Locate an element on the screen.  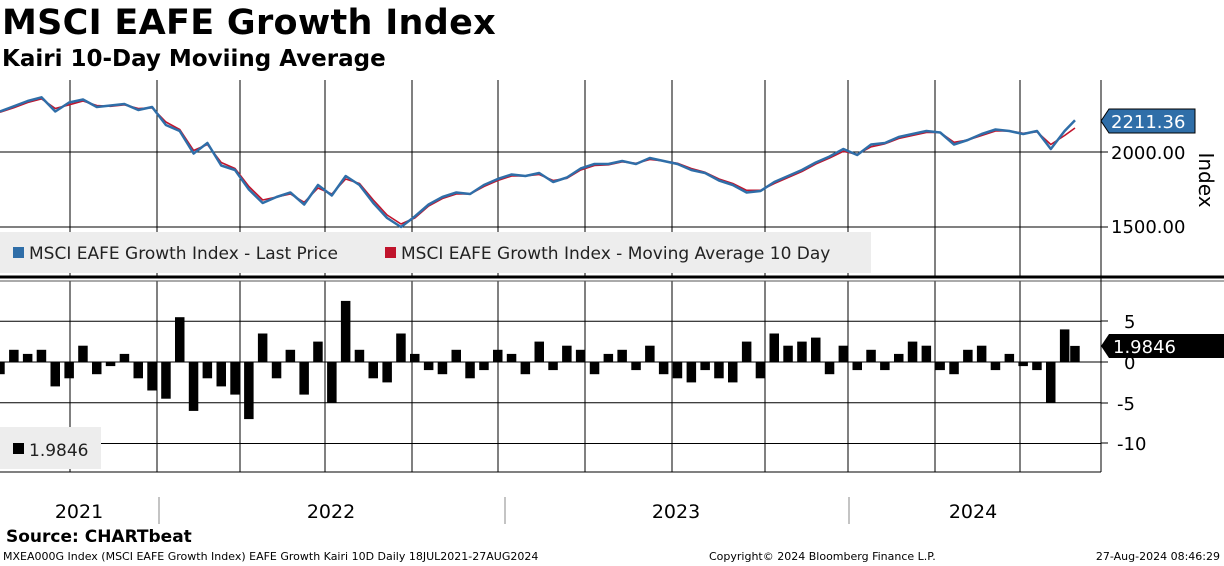
x-axis: 2021 2022 2023 2024 is located at coordinates (526, 510).